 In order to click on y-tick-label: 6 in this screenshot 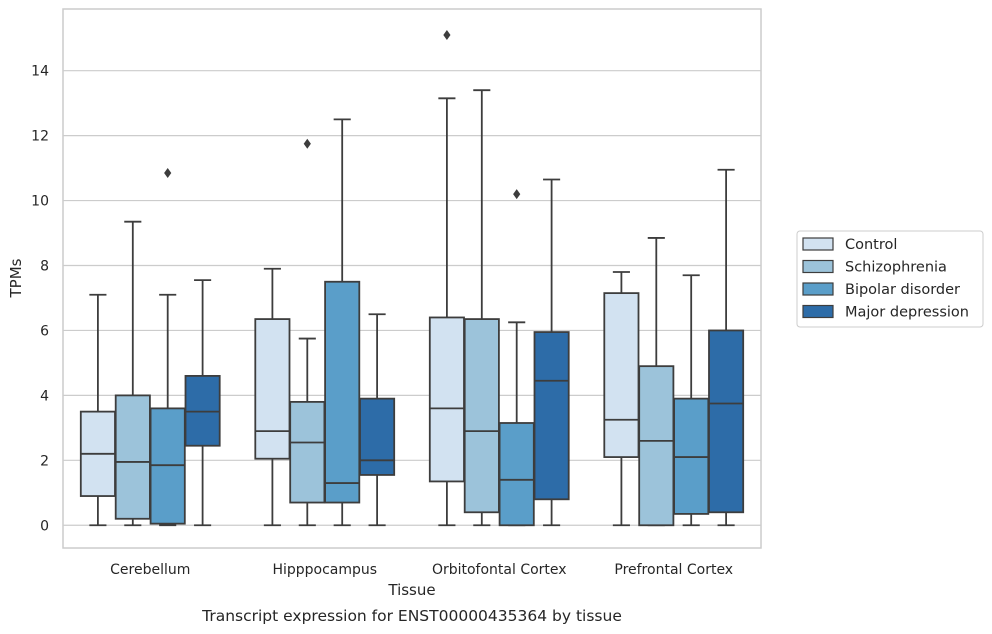, I will do `click(44, 331)`.